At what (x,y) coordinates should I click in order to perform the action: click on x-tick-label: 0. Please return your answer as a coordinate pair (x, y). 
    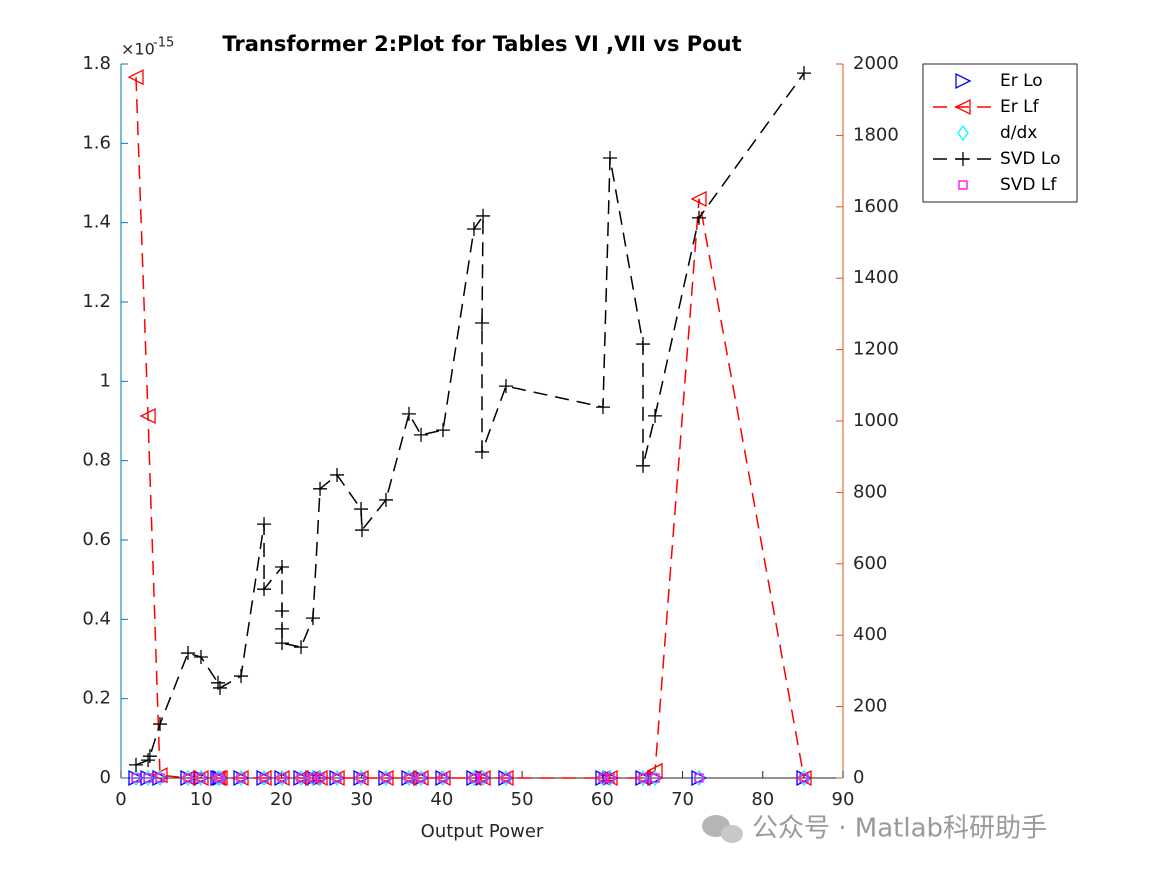
    Looking at the image, I should click on (120, 799).